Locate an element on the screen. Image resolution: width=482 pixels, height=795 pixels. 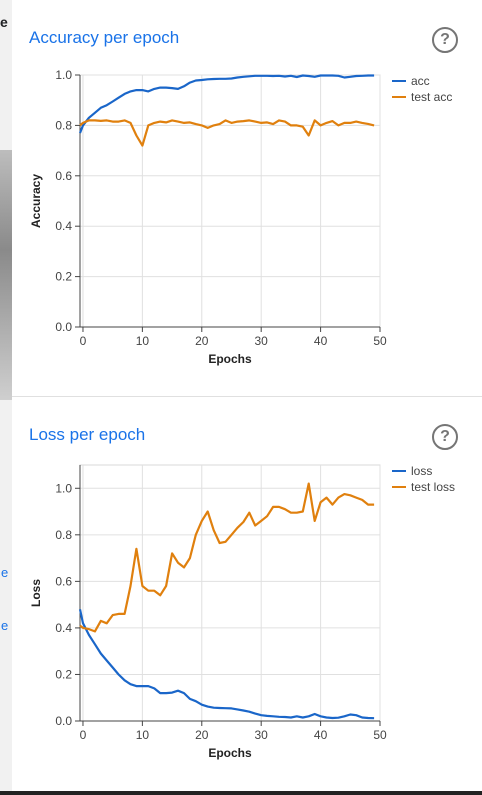
y-axis-label: Accuracy is located at coordinates (36, 201).